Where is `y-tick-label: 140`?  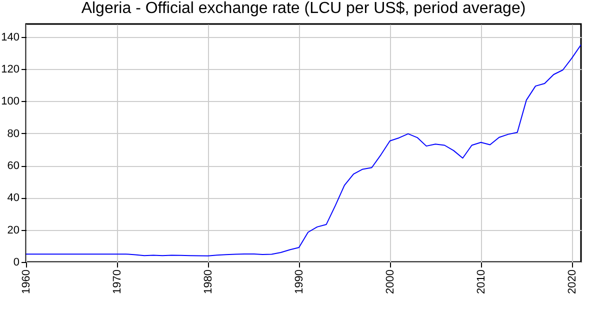 y-tick-label: 140 is located at coordinates (10, 37).